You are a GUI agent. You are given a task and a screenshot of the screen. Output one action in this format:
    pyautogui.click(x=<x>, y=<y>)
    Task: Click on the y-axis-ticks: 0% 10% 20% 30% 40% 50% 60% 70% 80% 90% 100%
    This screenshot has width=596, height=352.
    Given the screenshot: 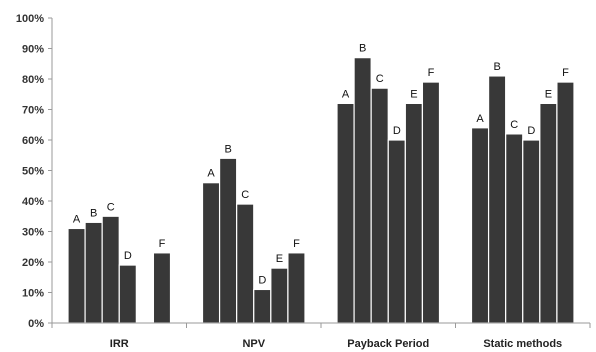 What is the action you would take?
    pyautogui.click(x=34, y=171)
    